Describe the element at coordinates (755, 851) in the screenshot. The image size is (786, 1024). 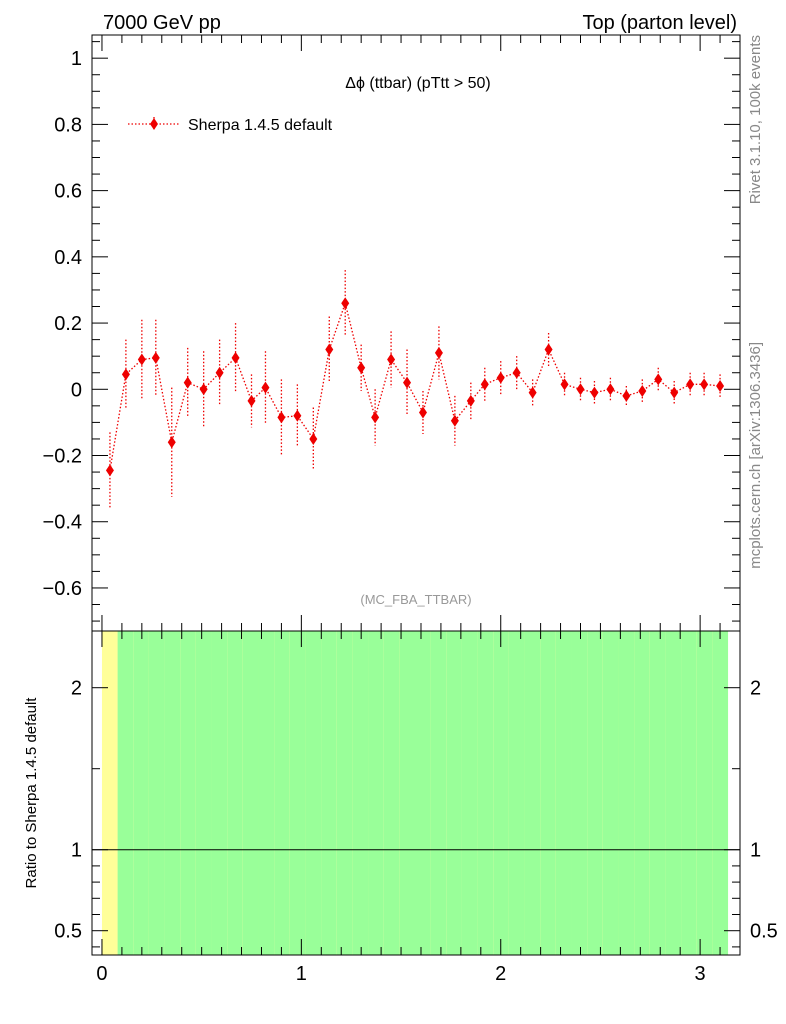
I see `ratio-y-tick-label-right: 1` at that location.